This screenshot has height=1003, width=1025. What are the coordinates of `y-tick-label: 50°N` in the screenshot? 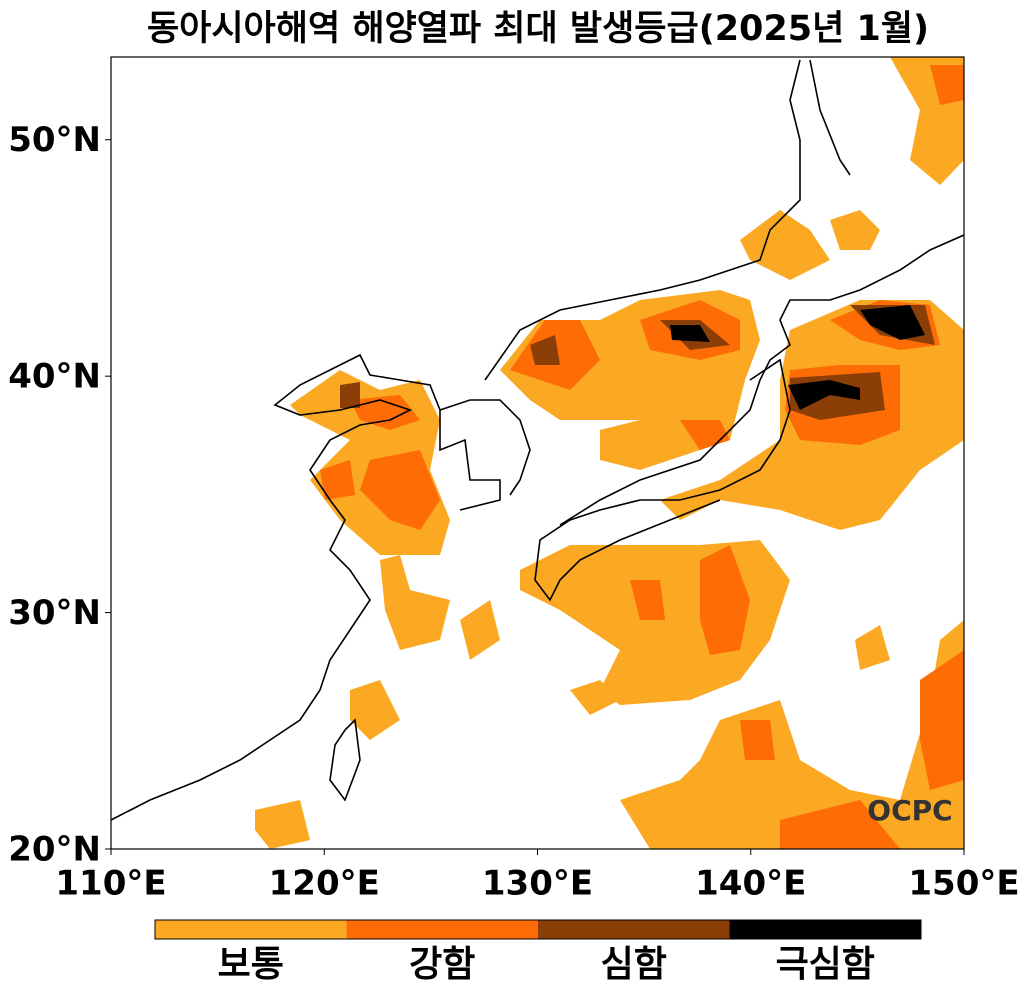 It's located at (54, 140).